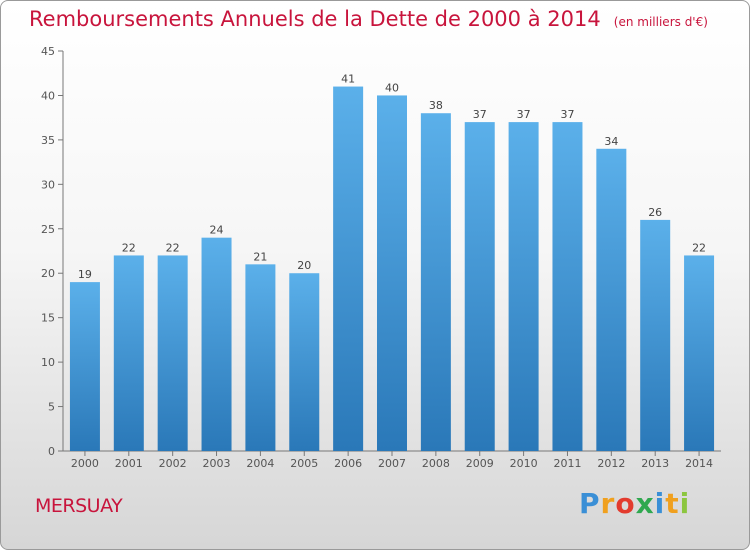 The width and height of the screenshot is (750, 550). Describe the element at coordinates (436, 105) in the screenshot. I see `bar-value-label: 38` at that location.